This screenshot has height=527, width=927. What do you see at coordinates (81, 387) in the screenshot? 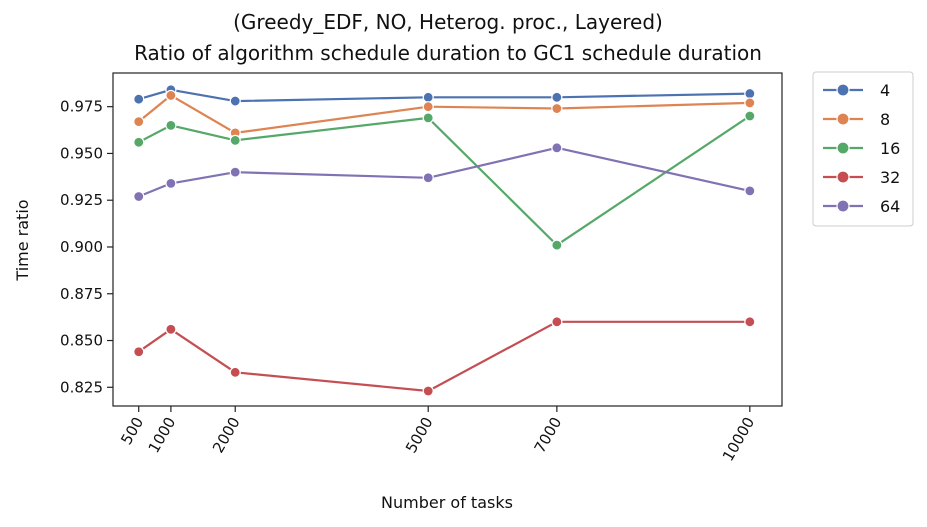
I see `y-tick-label: 0.825` at bounding box center [81, 387].